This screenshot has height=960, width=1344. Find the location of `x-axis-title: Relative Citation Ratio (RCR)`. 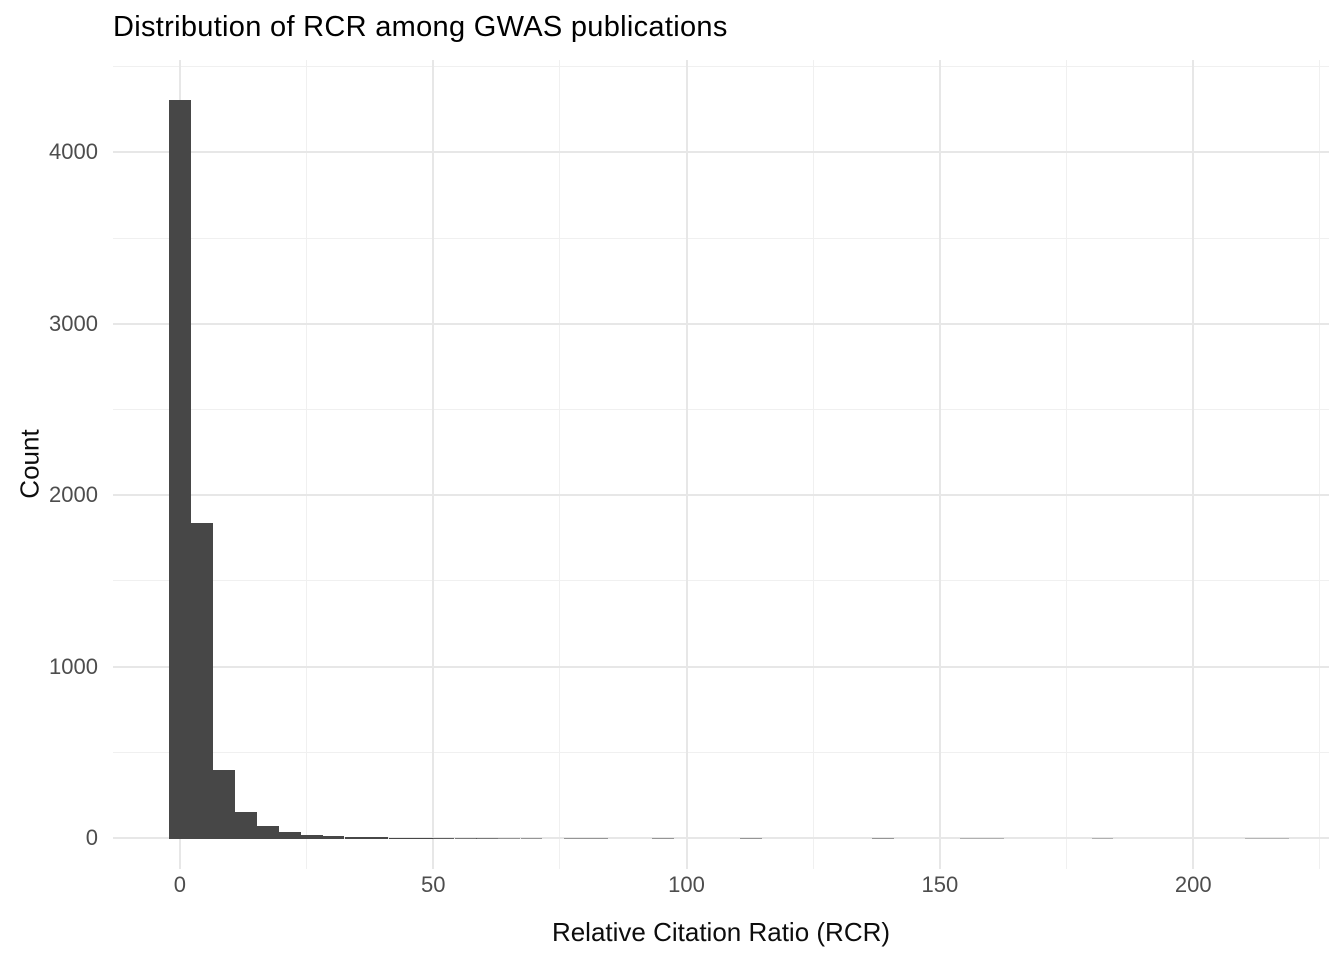

x-axis-title: Relative Citation Ratio (RCR) is located at coordinates (721, 932).